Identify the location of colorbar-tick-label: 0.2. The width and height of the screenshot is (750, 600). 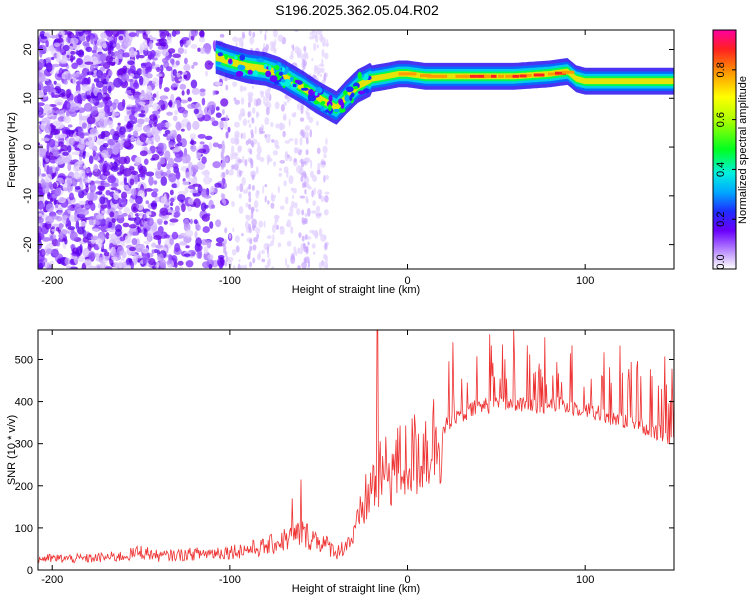
(721, 219).